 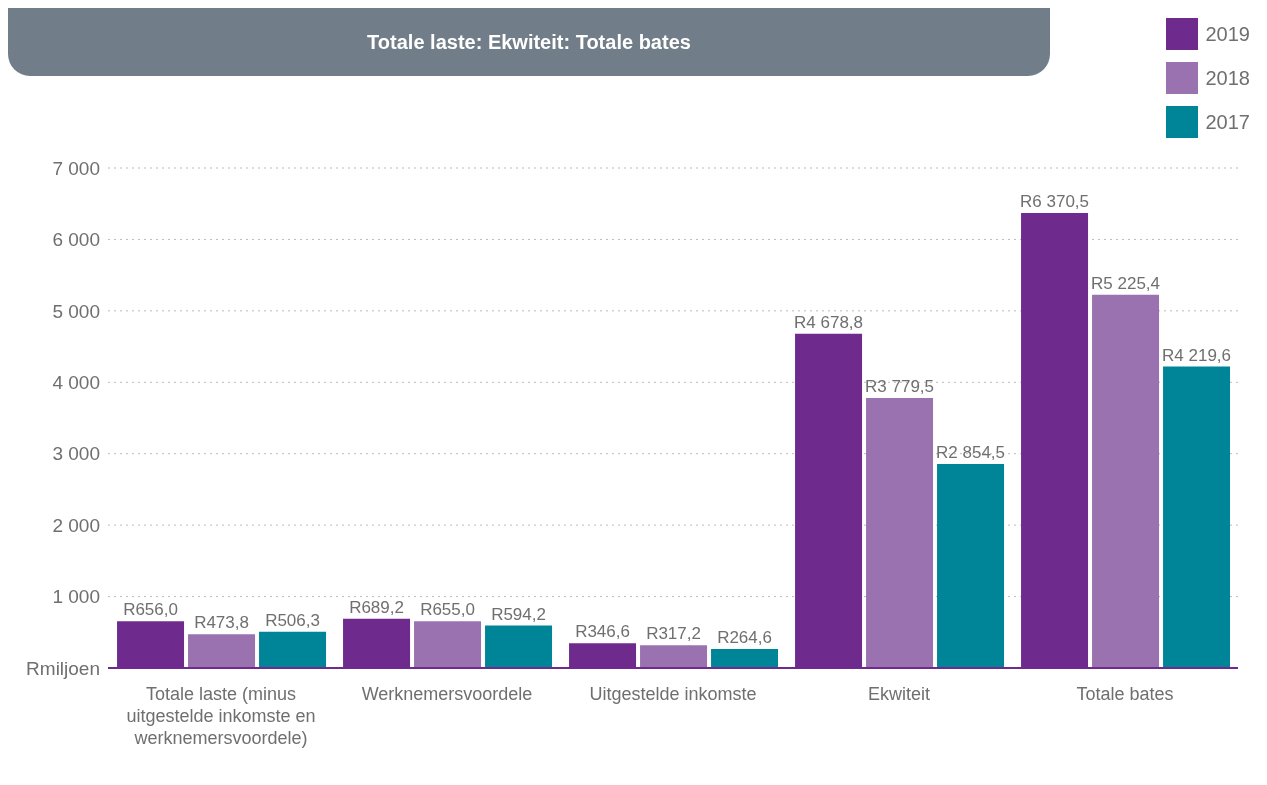 I want to click on y-tick-label: 5 000, so click(x=76, y=311).